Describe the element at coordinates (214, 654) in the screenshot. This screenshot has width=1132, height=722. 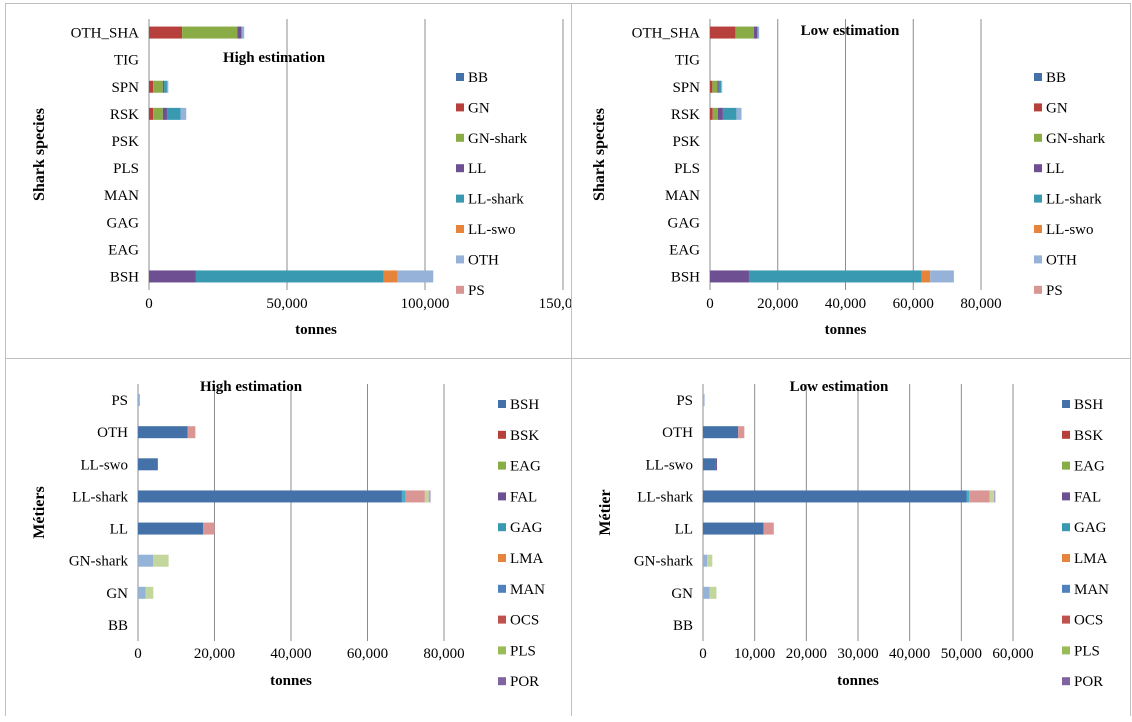
I see `x-tick-label: 20,000` at that location.